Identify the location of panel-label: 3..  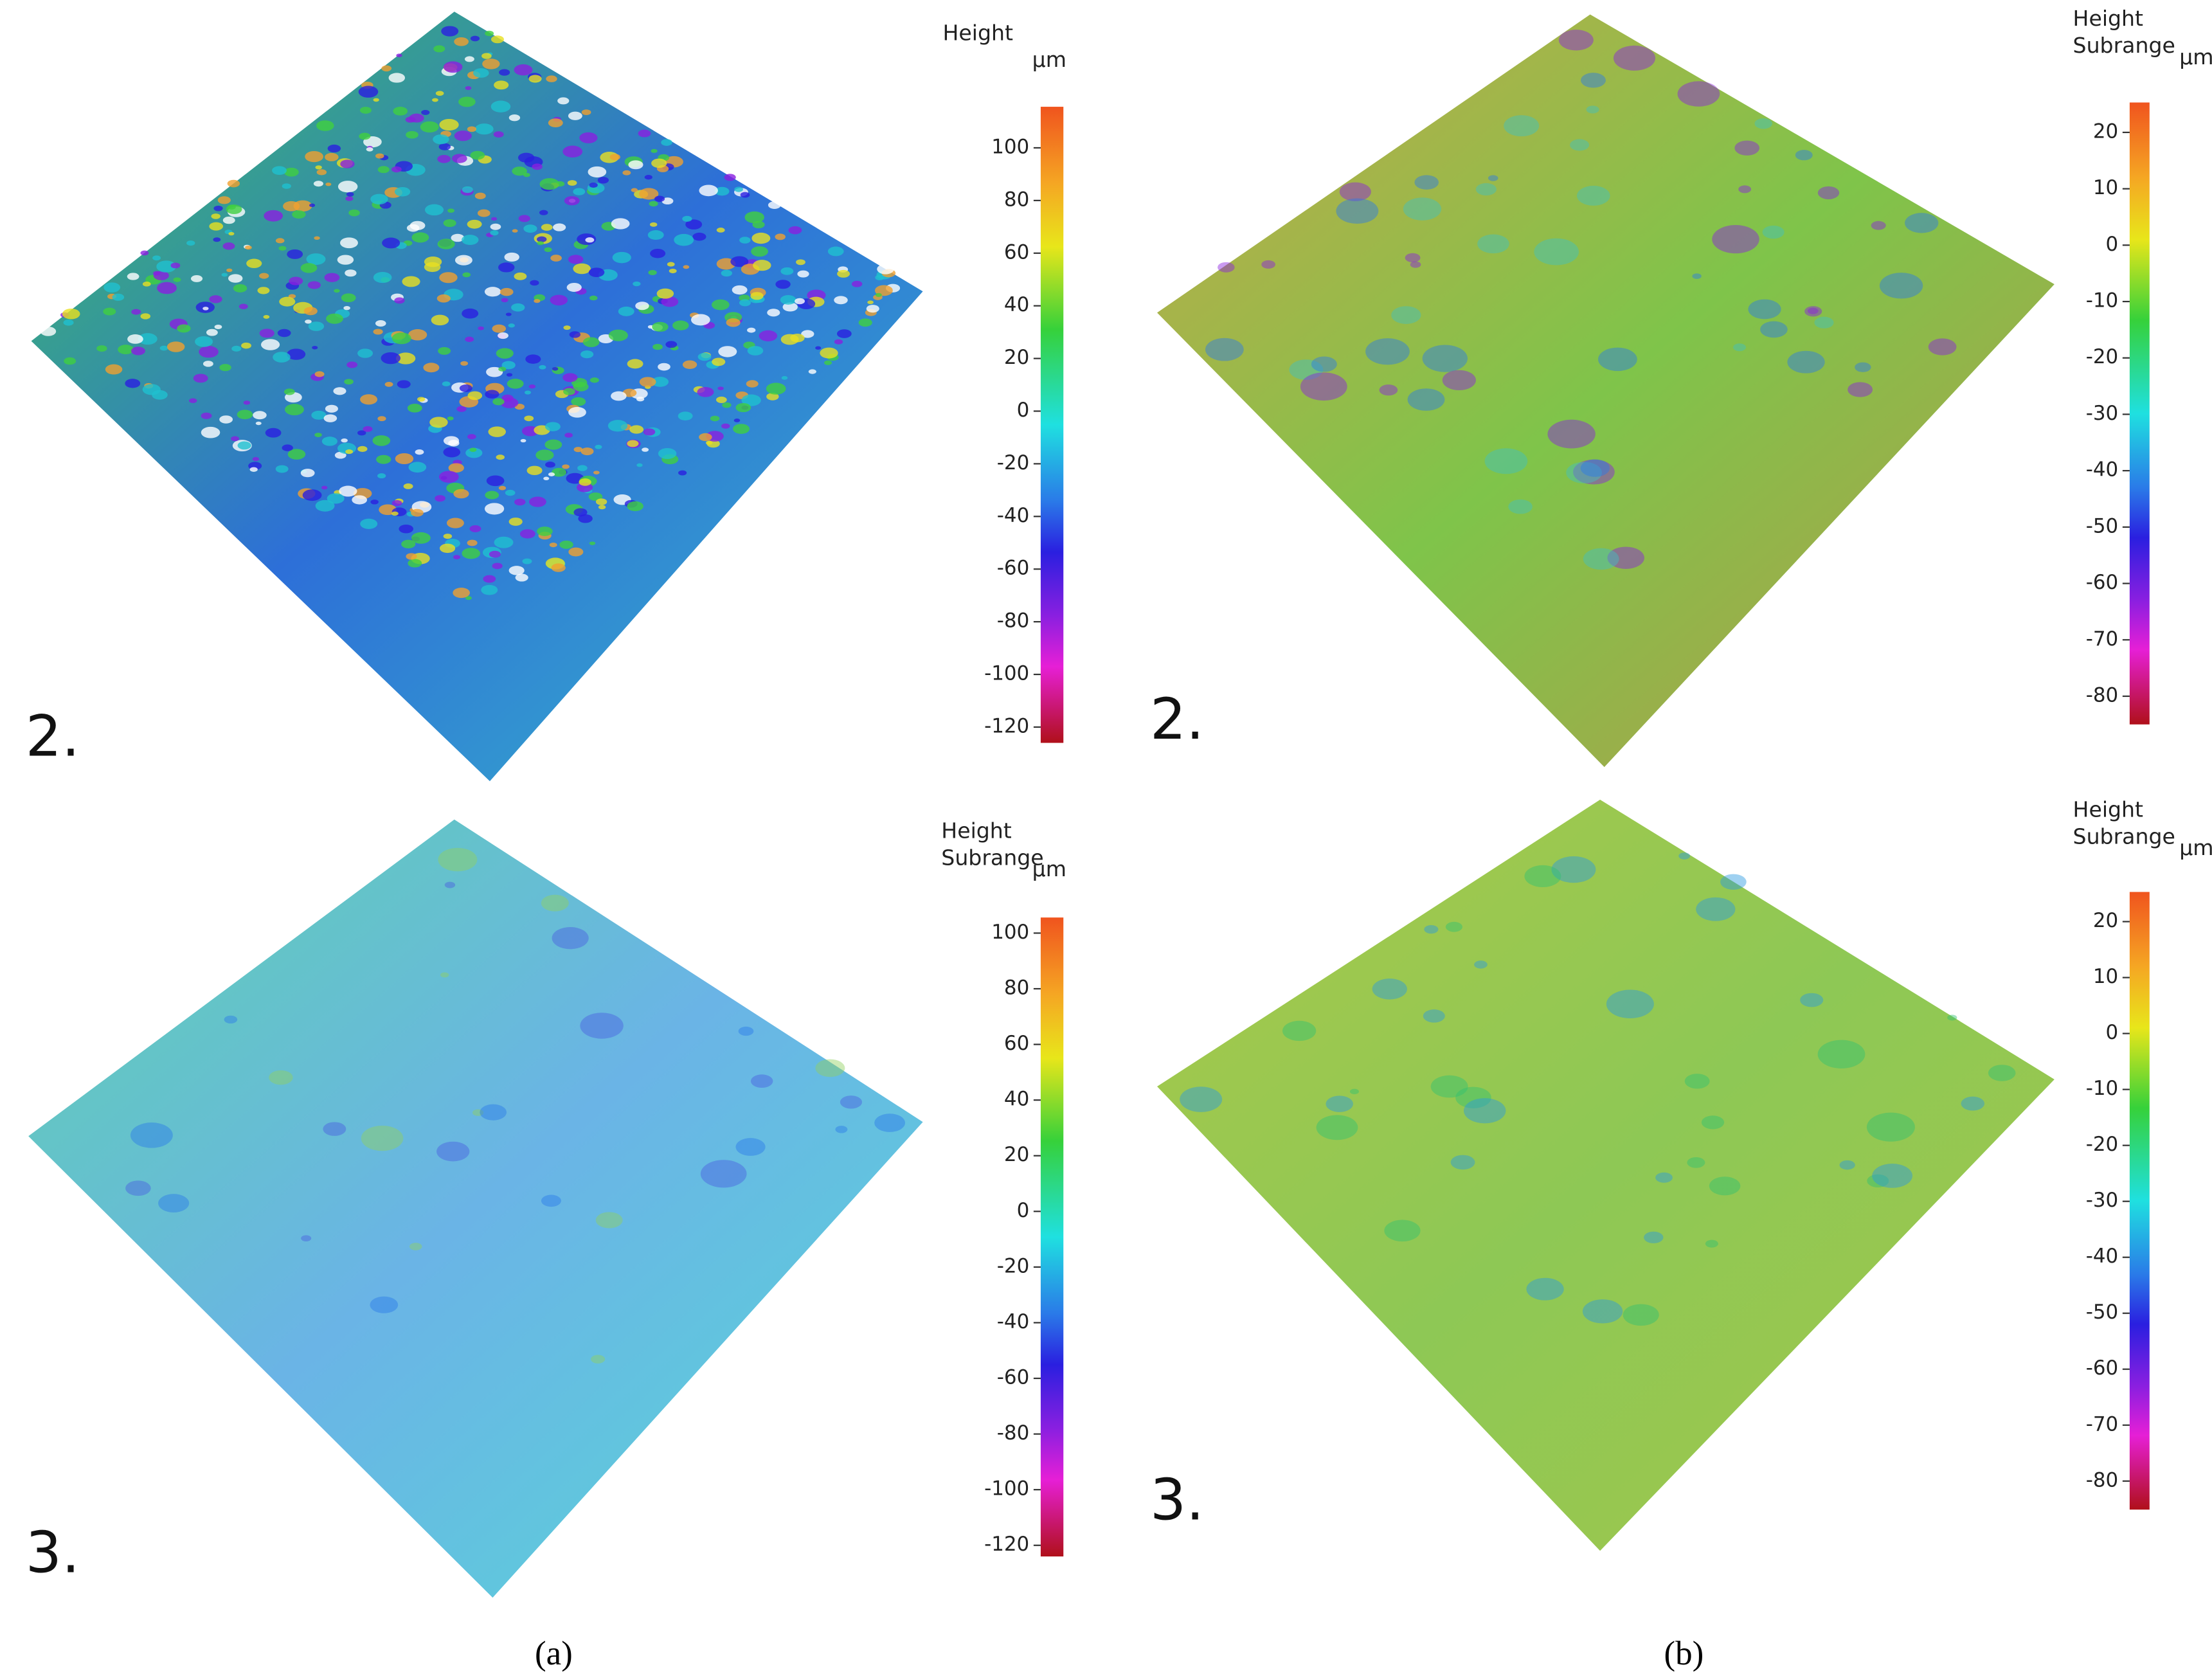
(1177, 1500).